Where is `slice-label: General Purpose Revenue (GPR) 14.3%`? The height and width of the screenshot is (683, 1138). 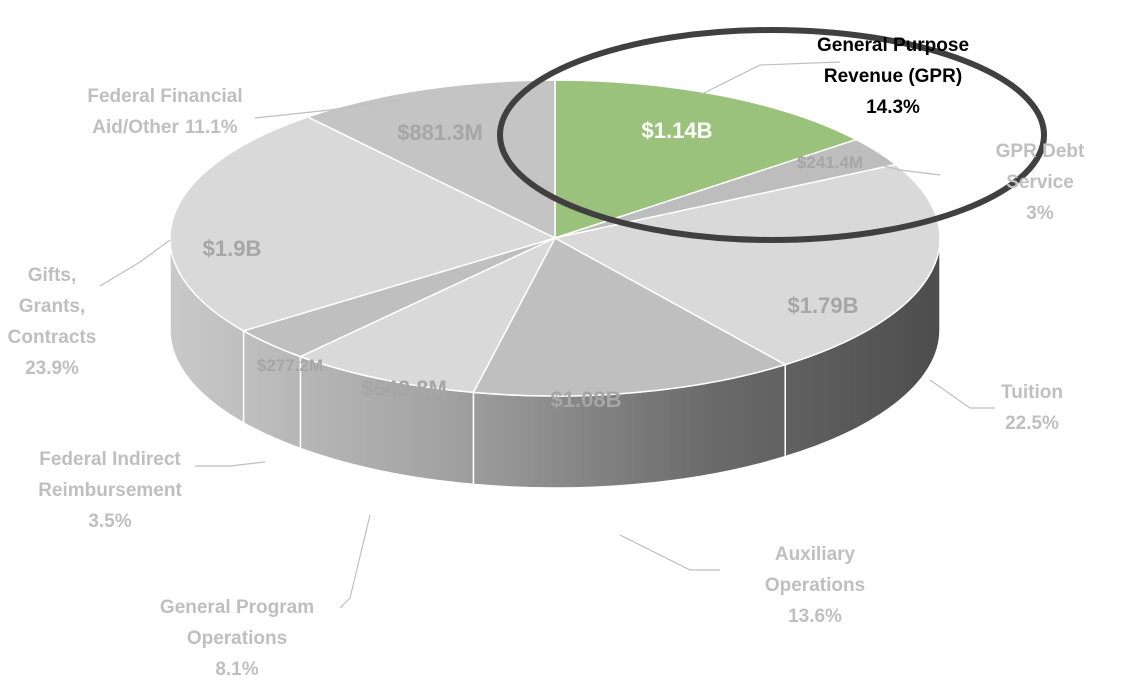 slice-label: General Purpose Revenue (GPR) 14.3% is located at coordinates (893, 76).